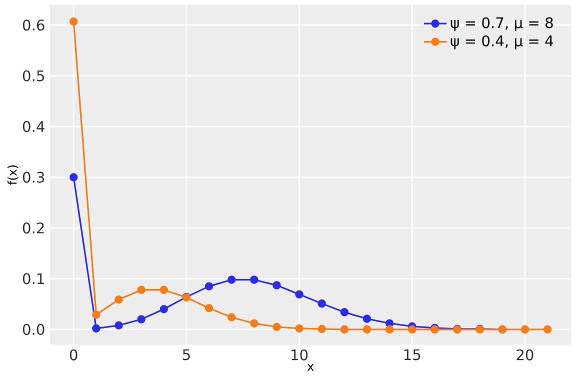  Describe the element at coordinates (33, 126) in the screenshot. I see `y-tick-label: 0.4` at that location.